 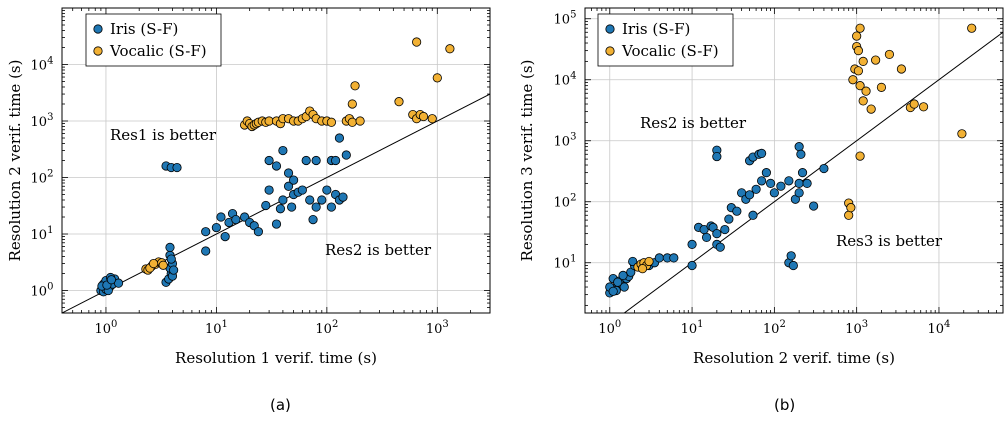 What do you see at coordinates (158, 51) in the screenshot?
I see `legend-label: Vocalic (S-F)` at bounding box center [158, 51].